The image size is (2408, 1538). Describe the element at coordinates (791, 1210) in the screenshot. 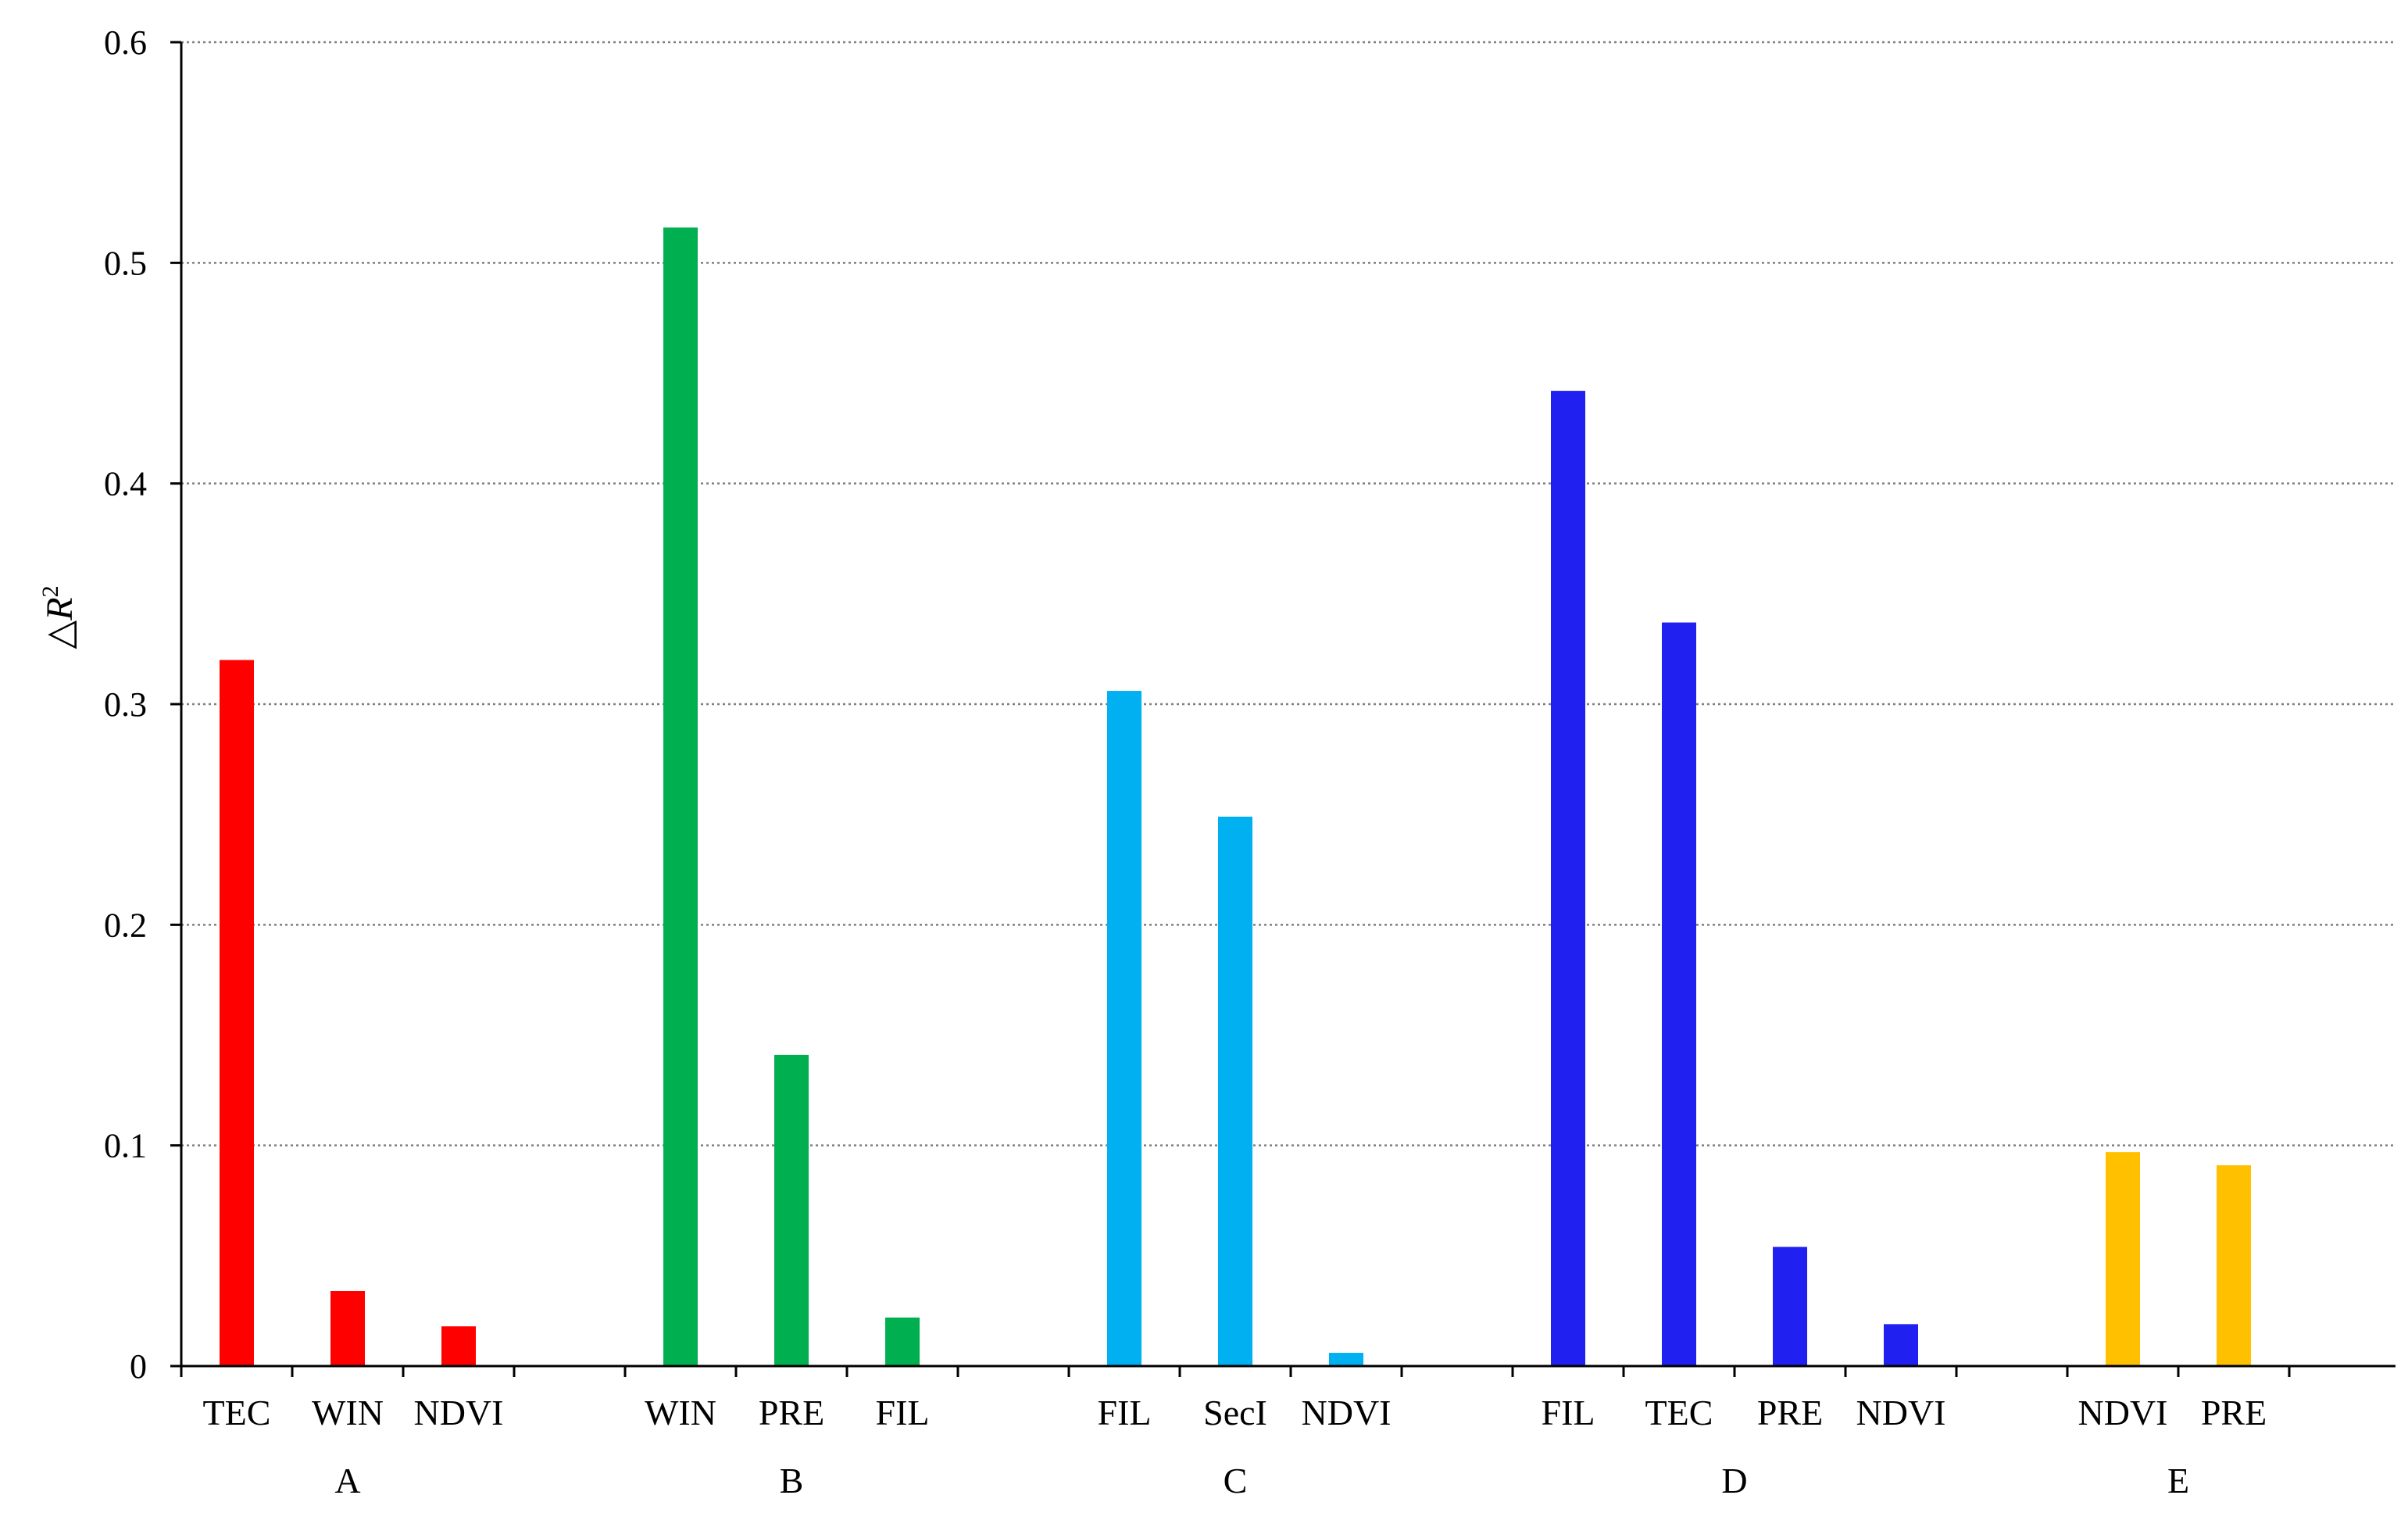

I see `bar-B-pre` at that location.